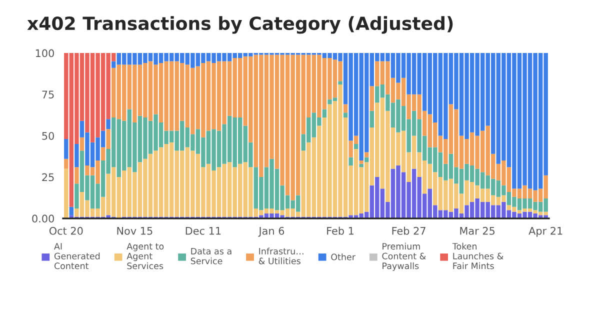 The height and width of the screenshot is (312, 600). I want to click on x-tick-label: Oct 20, so click(66, 230).